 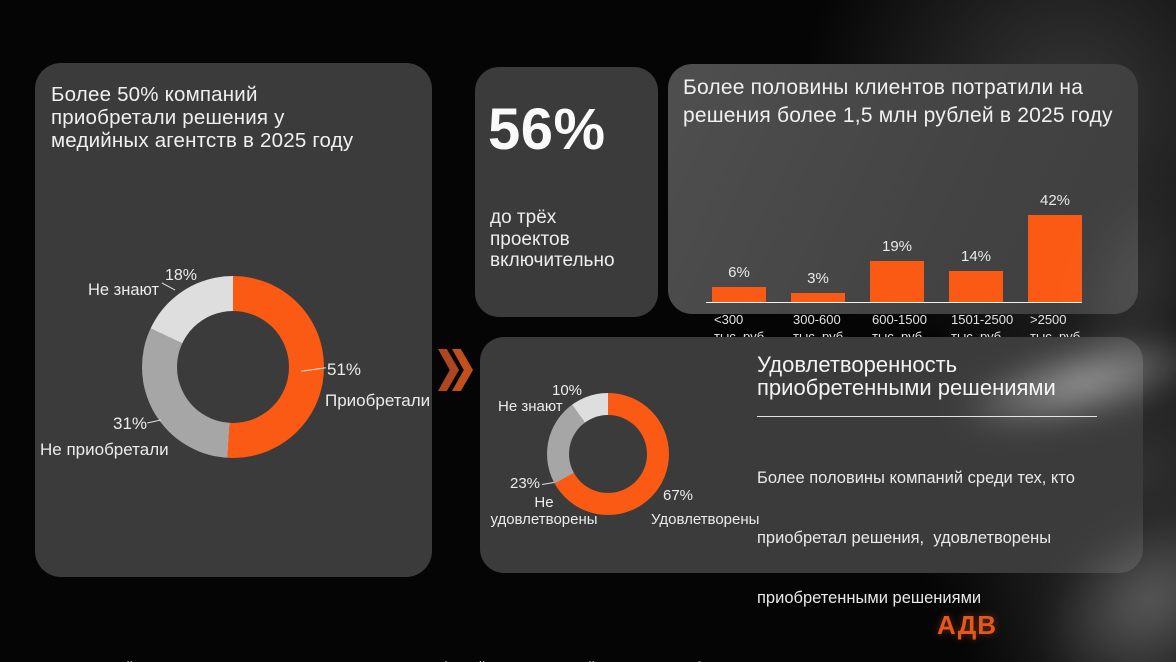 I want to click on bar-column: 42%, so click(x=1055, y=247).